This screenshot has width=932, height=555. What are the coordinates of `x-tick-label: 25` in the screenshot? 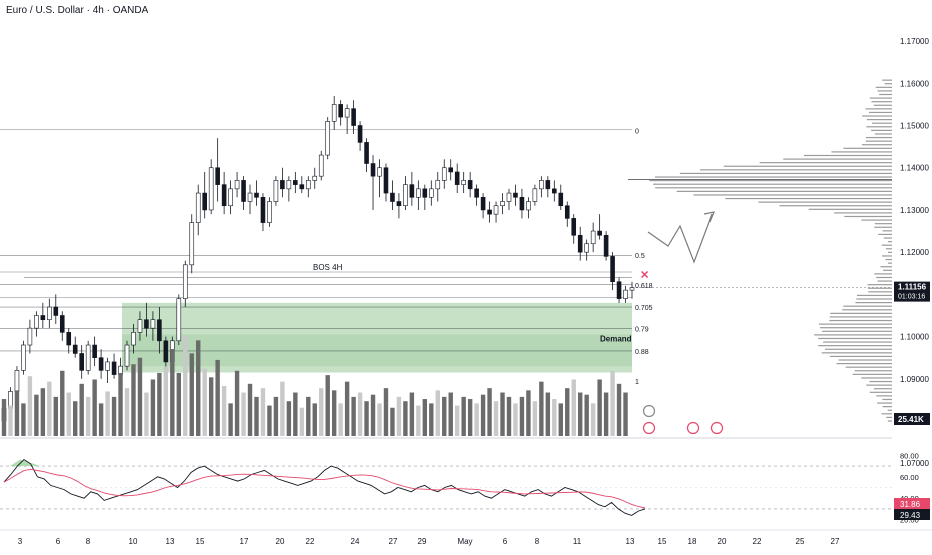 It's located at (800, 541).